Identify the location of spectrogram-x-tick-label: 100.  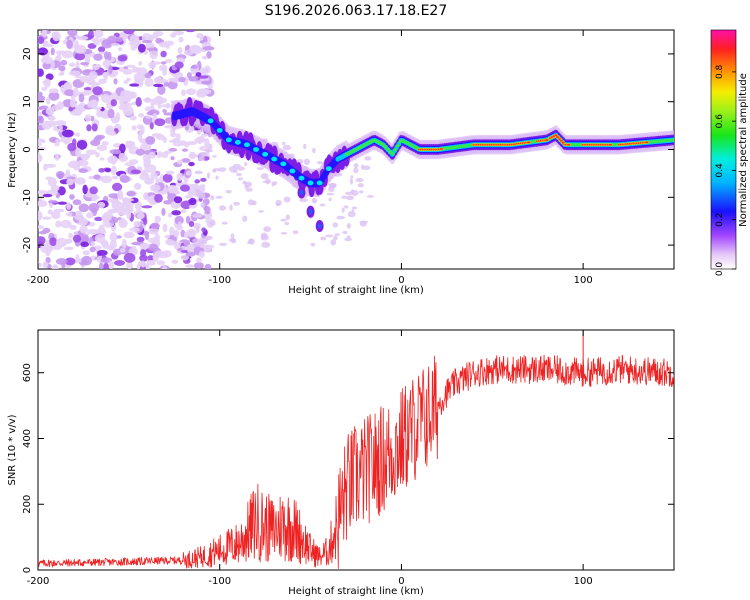
(583, 280).